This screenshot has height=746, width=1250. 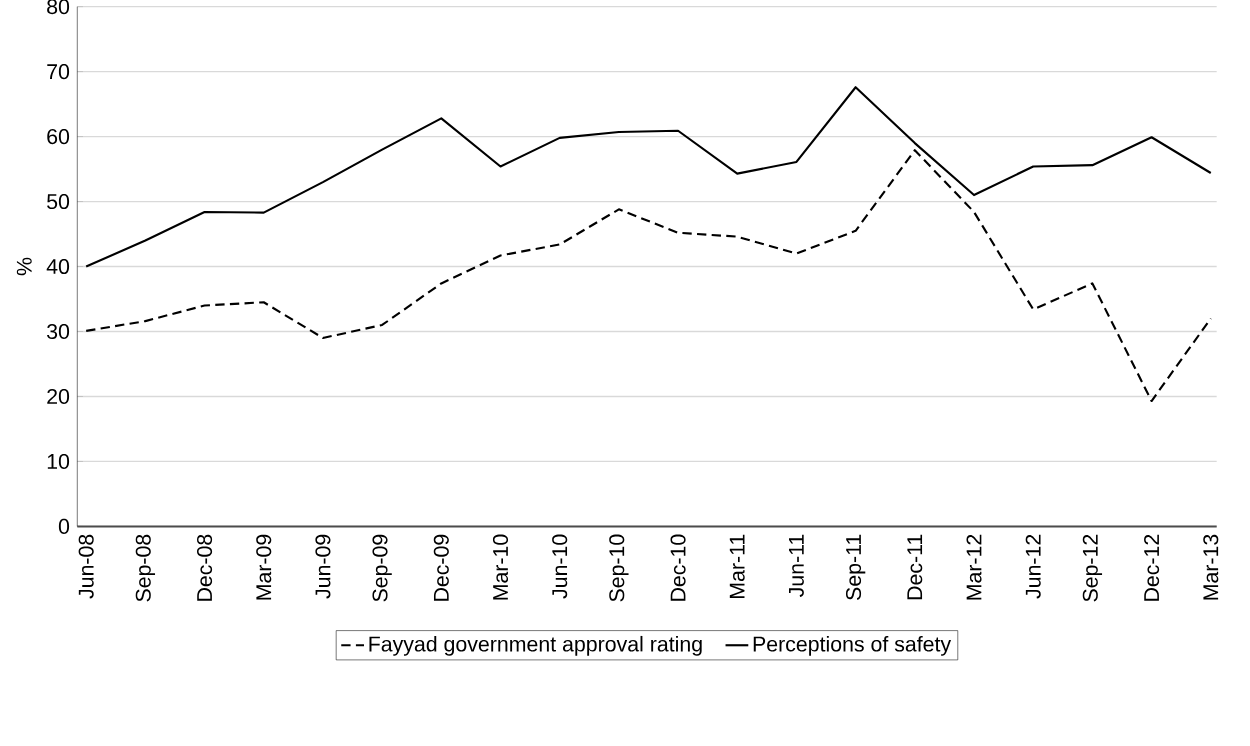 I want to click on legend-label: Fayyad government approval rating, so click(x=535, y=645).